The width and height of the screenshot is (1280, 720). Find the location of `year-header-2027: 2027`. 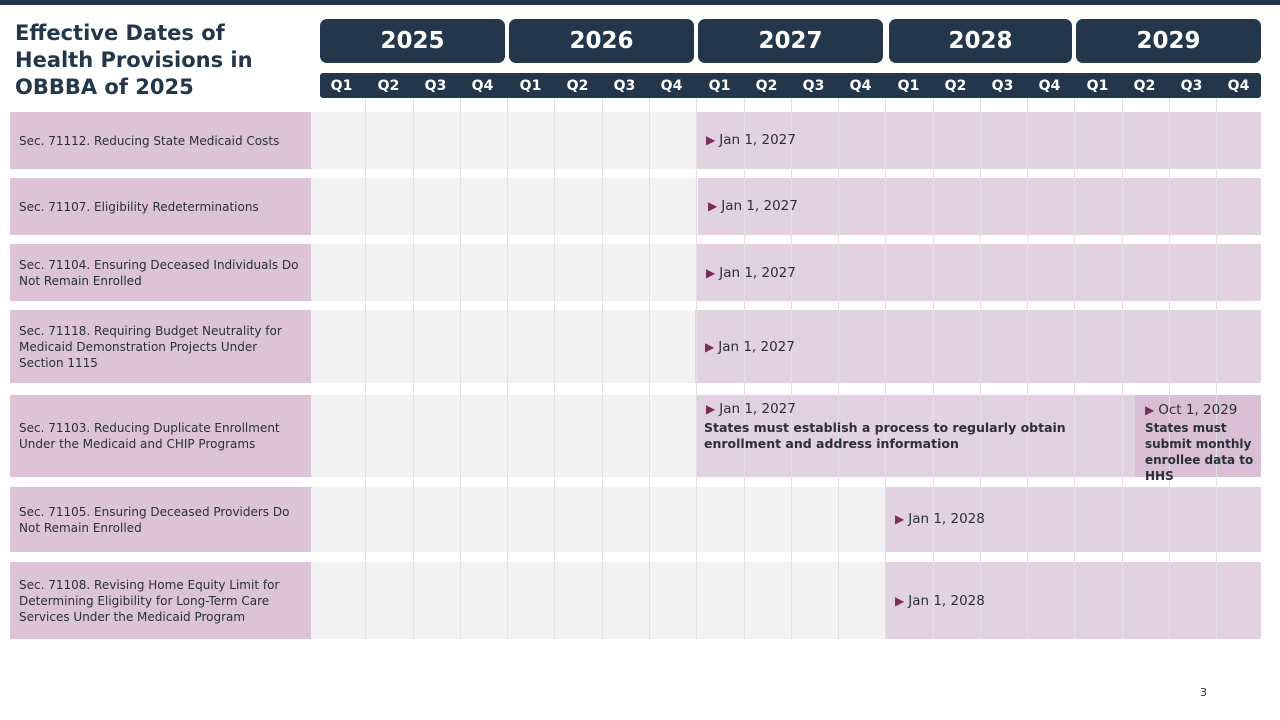

year-header-2027: 2027 is located at coordinates (790, 41).